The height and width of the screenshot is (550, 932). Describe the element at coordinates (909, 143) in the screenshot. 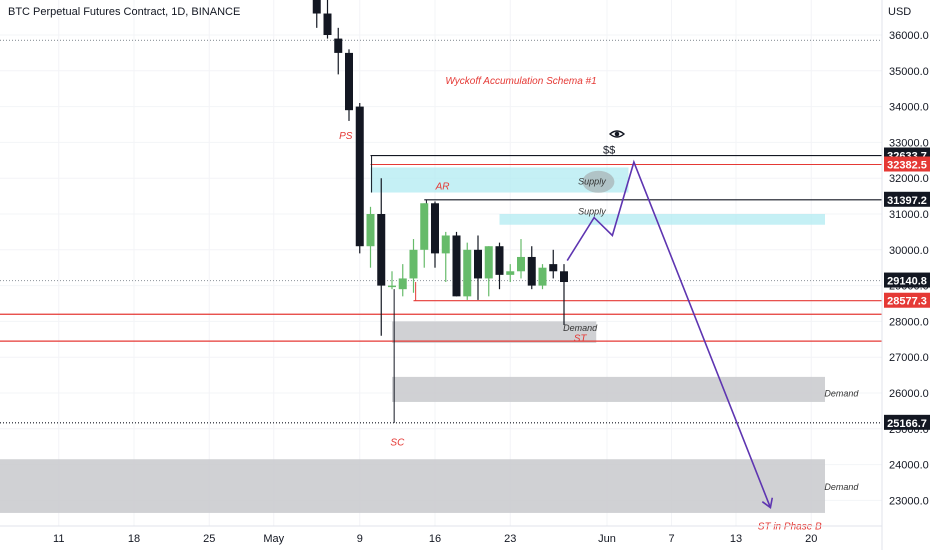

I see `y-tick-label: 33000.0` at that location.